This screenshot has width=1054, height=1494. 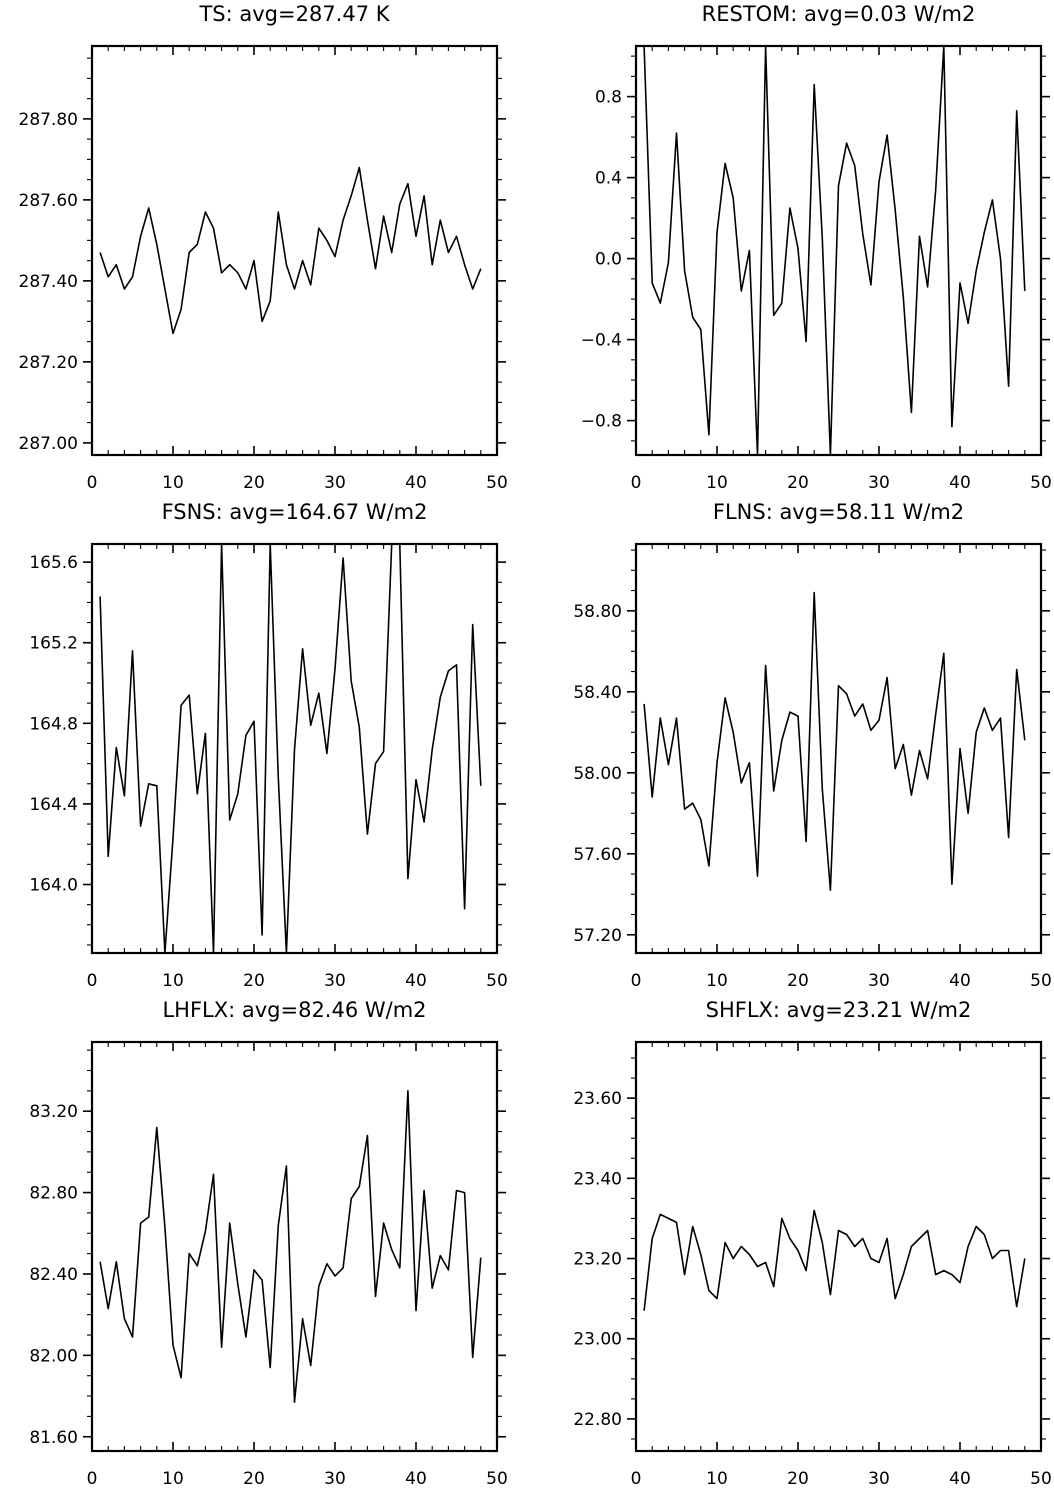 What do you see at coordinates (48, 120) in the screenshot?
I see `chart-ts-ytick-label: 287.80` at bounding box center [48, 120].